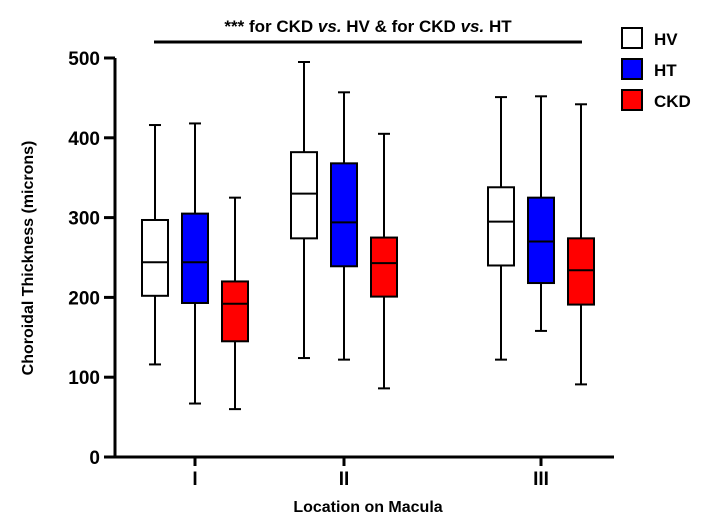  I want to click on significance-annotation: *** for CKD vs. HV & for CKD vs. HT, so click(368, 26).